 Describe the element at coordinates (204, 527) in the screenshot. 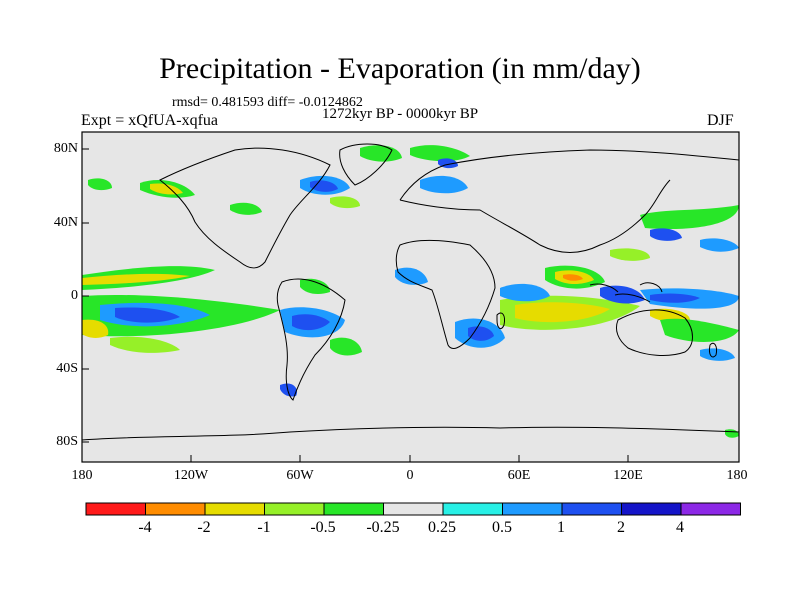

I see `colorbar-label: -2` at that location.